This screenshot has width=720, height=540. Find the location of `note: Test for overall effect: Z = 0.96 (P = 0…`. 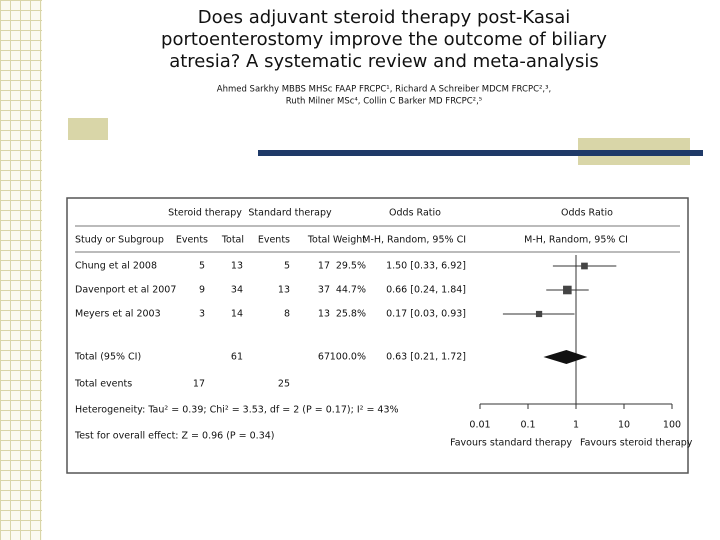

note: Test for overall effect: Z = 0.96 (P = 0… is located at coordinates (174, 436).